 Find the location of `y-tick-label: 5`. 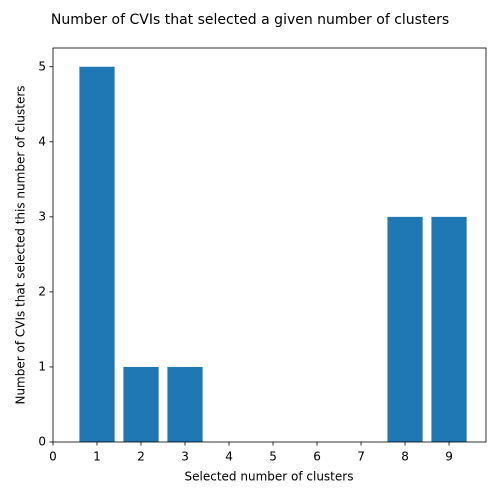

y-tick-label: 5 is located at coordinates (42, 66).